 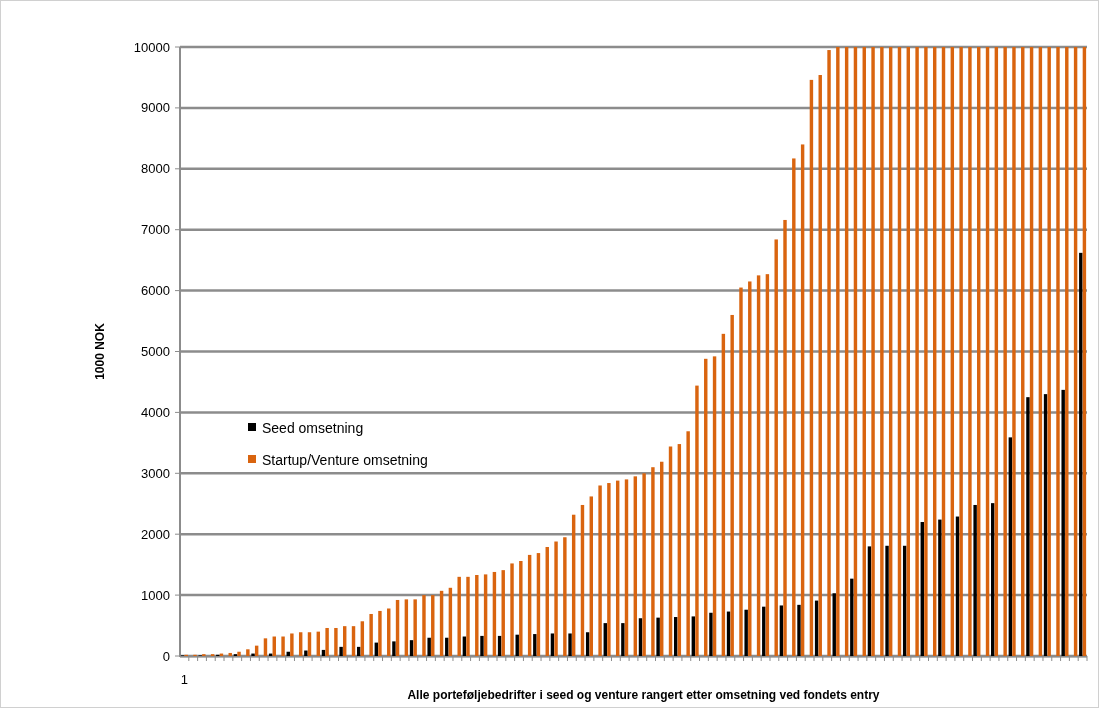 What do you see at coordinates (155, 230) in the screenshot?
I see `y-tick-label: 7000` at bounding box center [155, 230].